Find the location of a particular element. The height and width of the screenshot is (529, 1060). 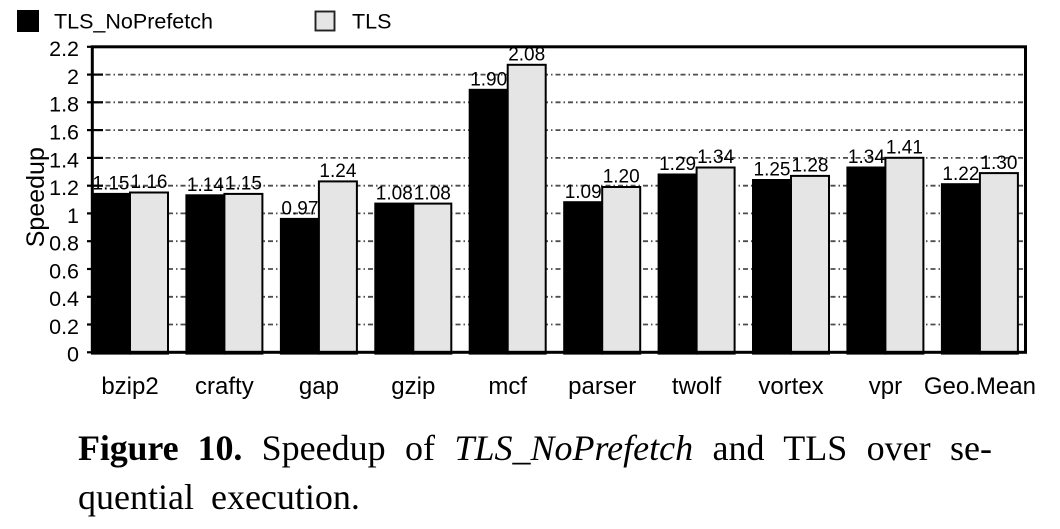

svg-text: 1 is located at coordinates (73, 216).